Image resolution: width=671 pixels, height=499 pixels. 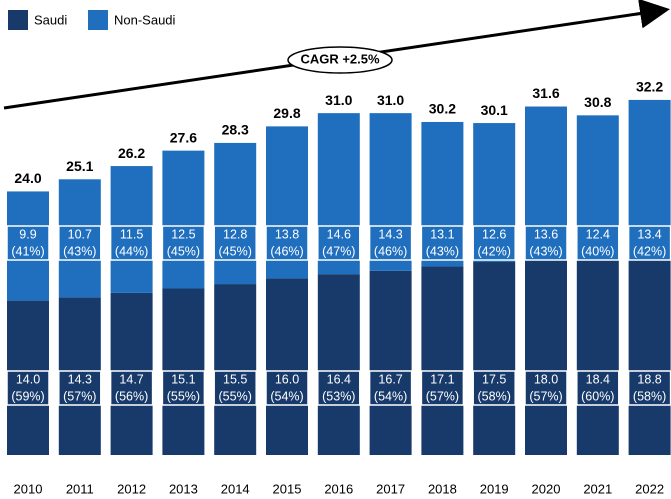 I want to click on segment-share: (60%), so click(x=597, y=396).